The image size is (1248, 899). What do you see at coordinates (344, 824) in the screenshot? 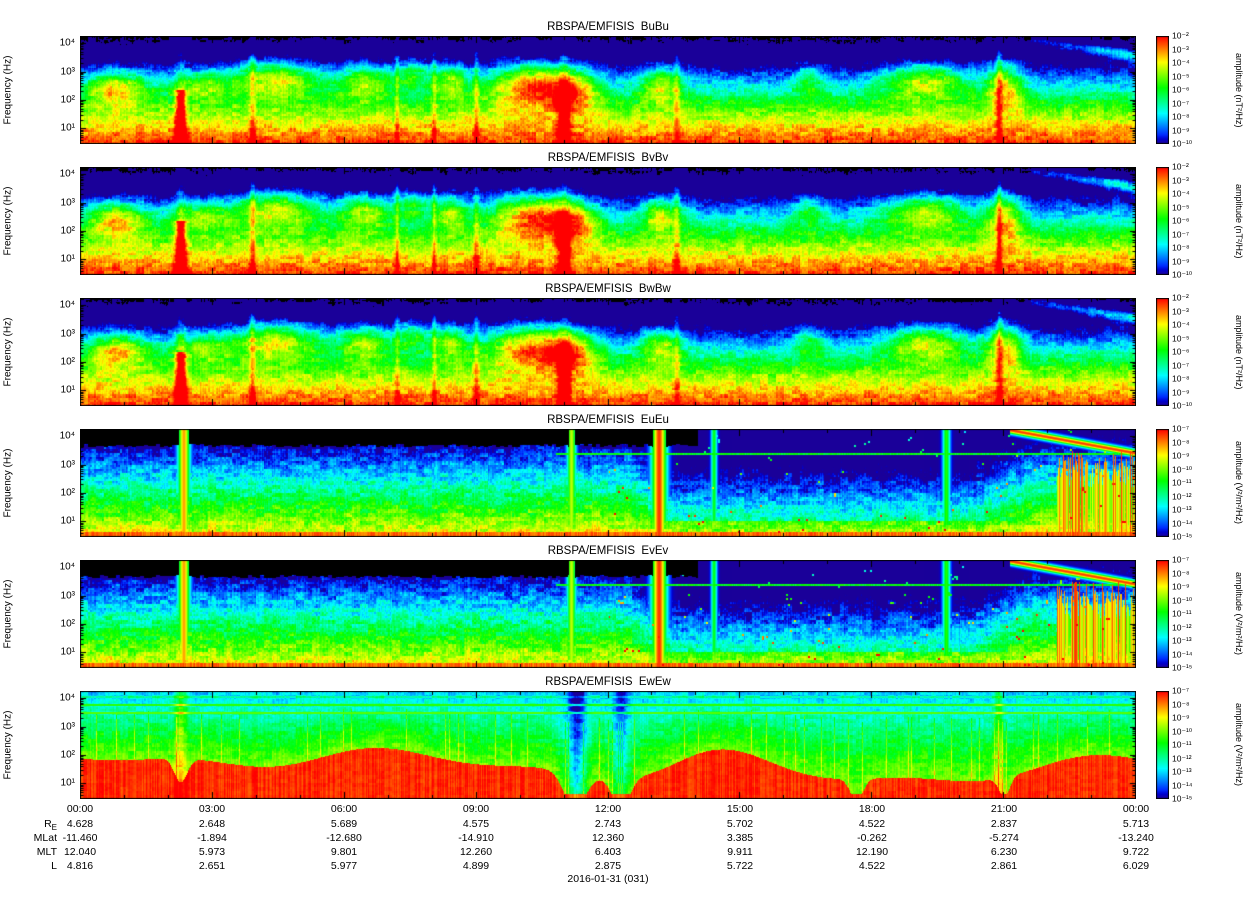
I see `ephemeris-value: 5.689` at bounding box center [344, 824].